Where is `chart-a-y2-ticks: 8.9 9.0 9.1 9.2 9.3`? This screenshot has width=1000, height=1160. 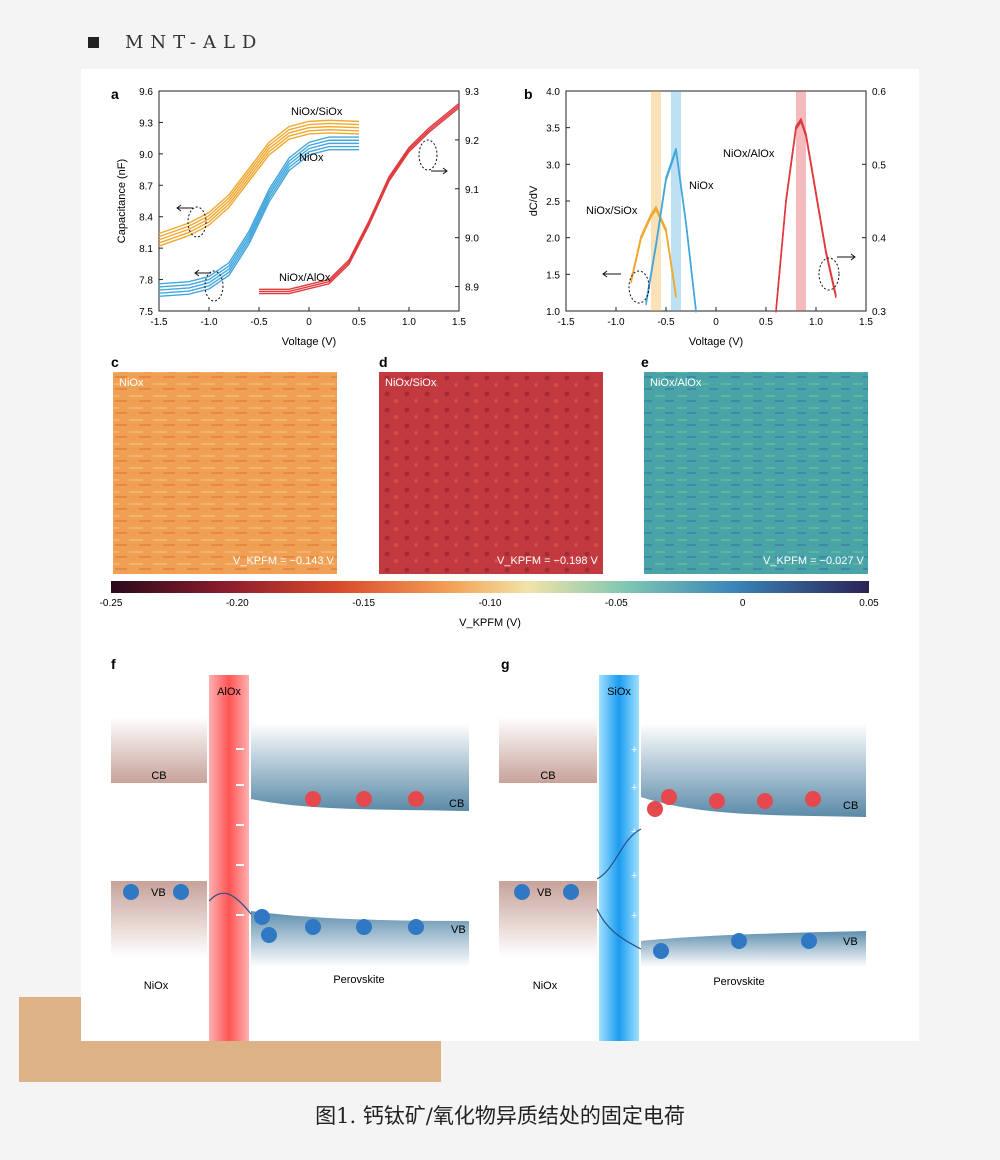
chart-a-y2-ticks: 8.9 9.0 9.1 9.2 9.3 is located at coordinates (467, 190).